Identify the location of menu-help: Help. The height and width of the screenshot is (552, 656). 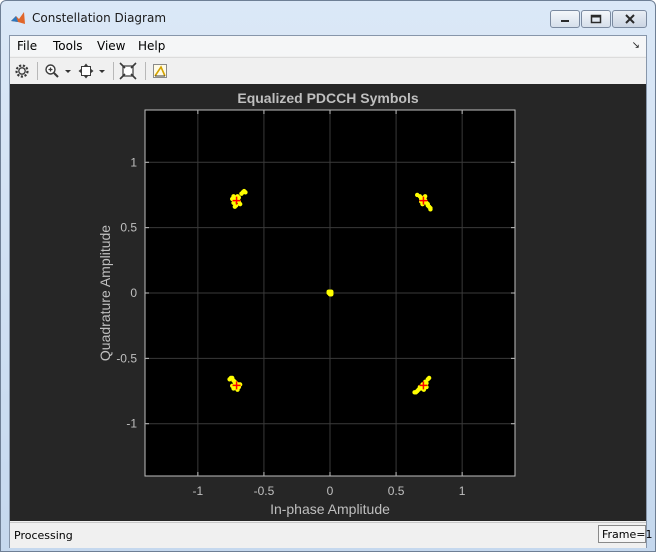
(152, 46).